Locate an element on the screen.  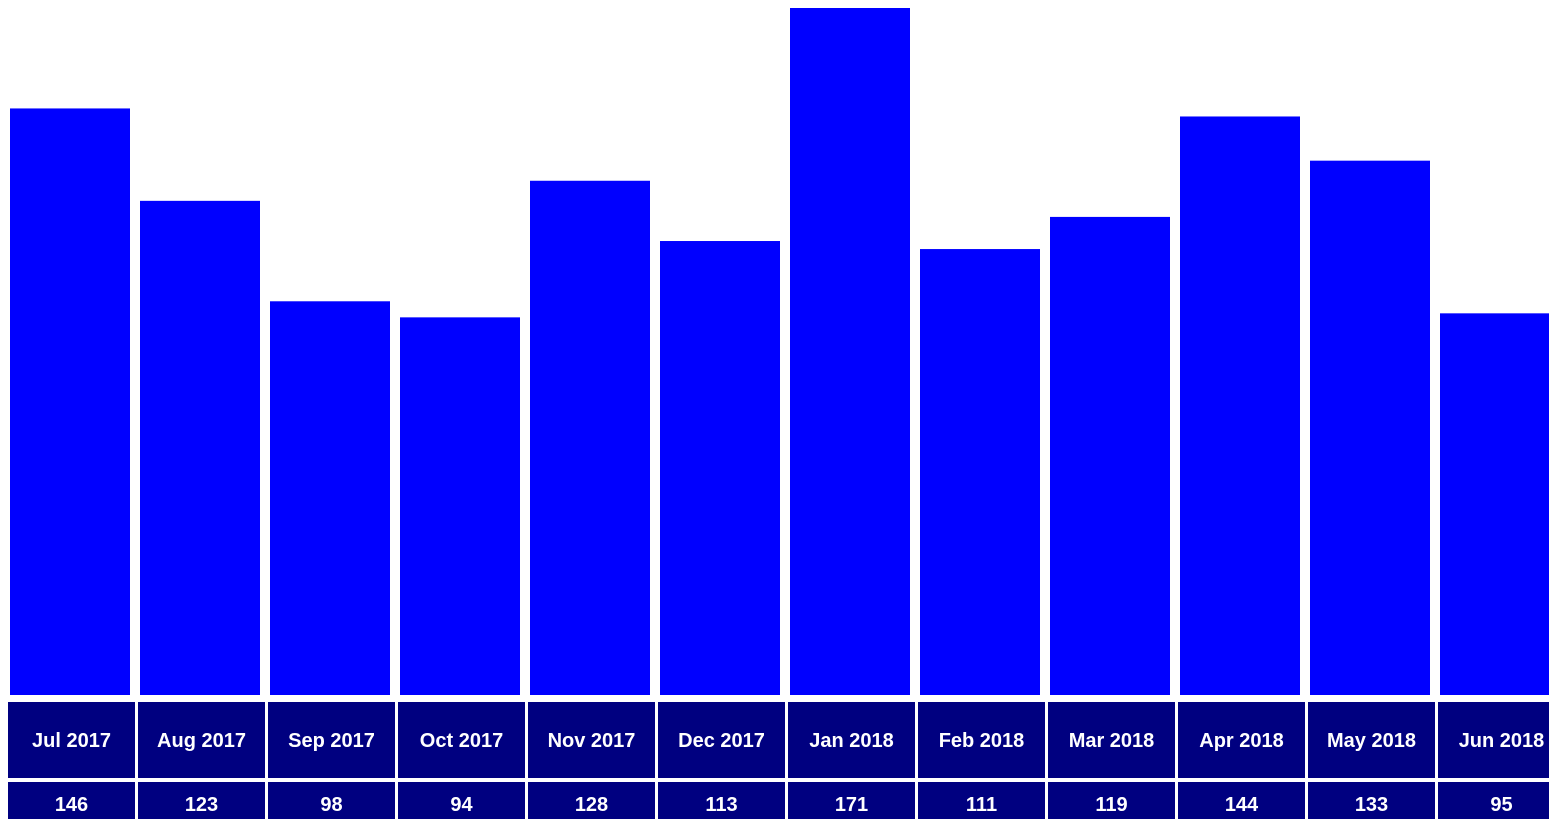
category-label-apr-2018: Apr 2018 is located at coordinates (1241, 741).